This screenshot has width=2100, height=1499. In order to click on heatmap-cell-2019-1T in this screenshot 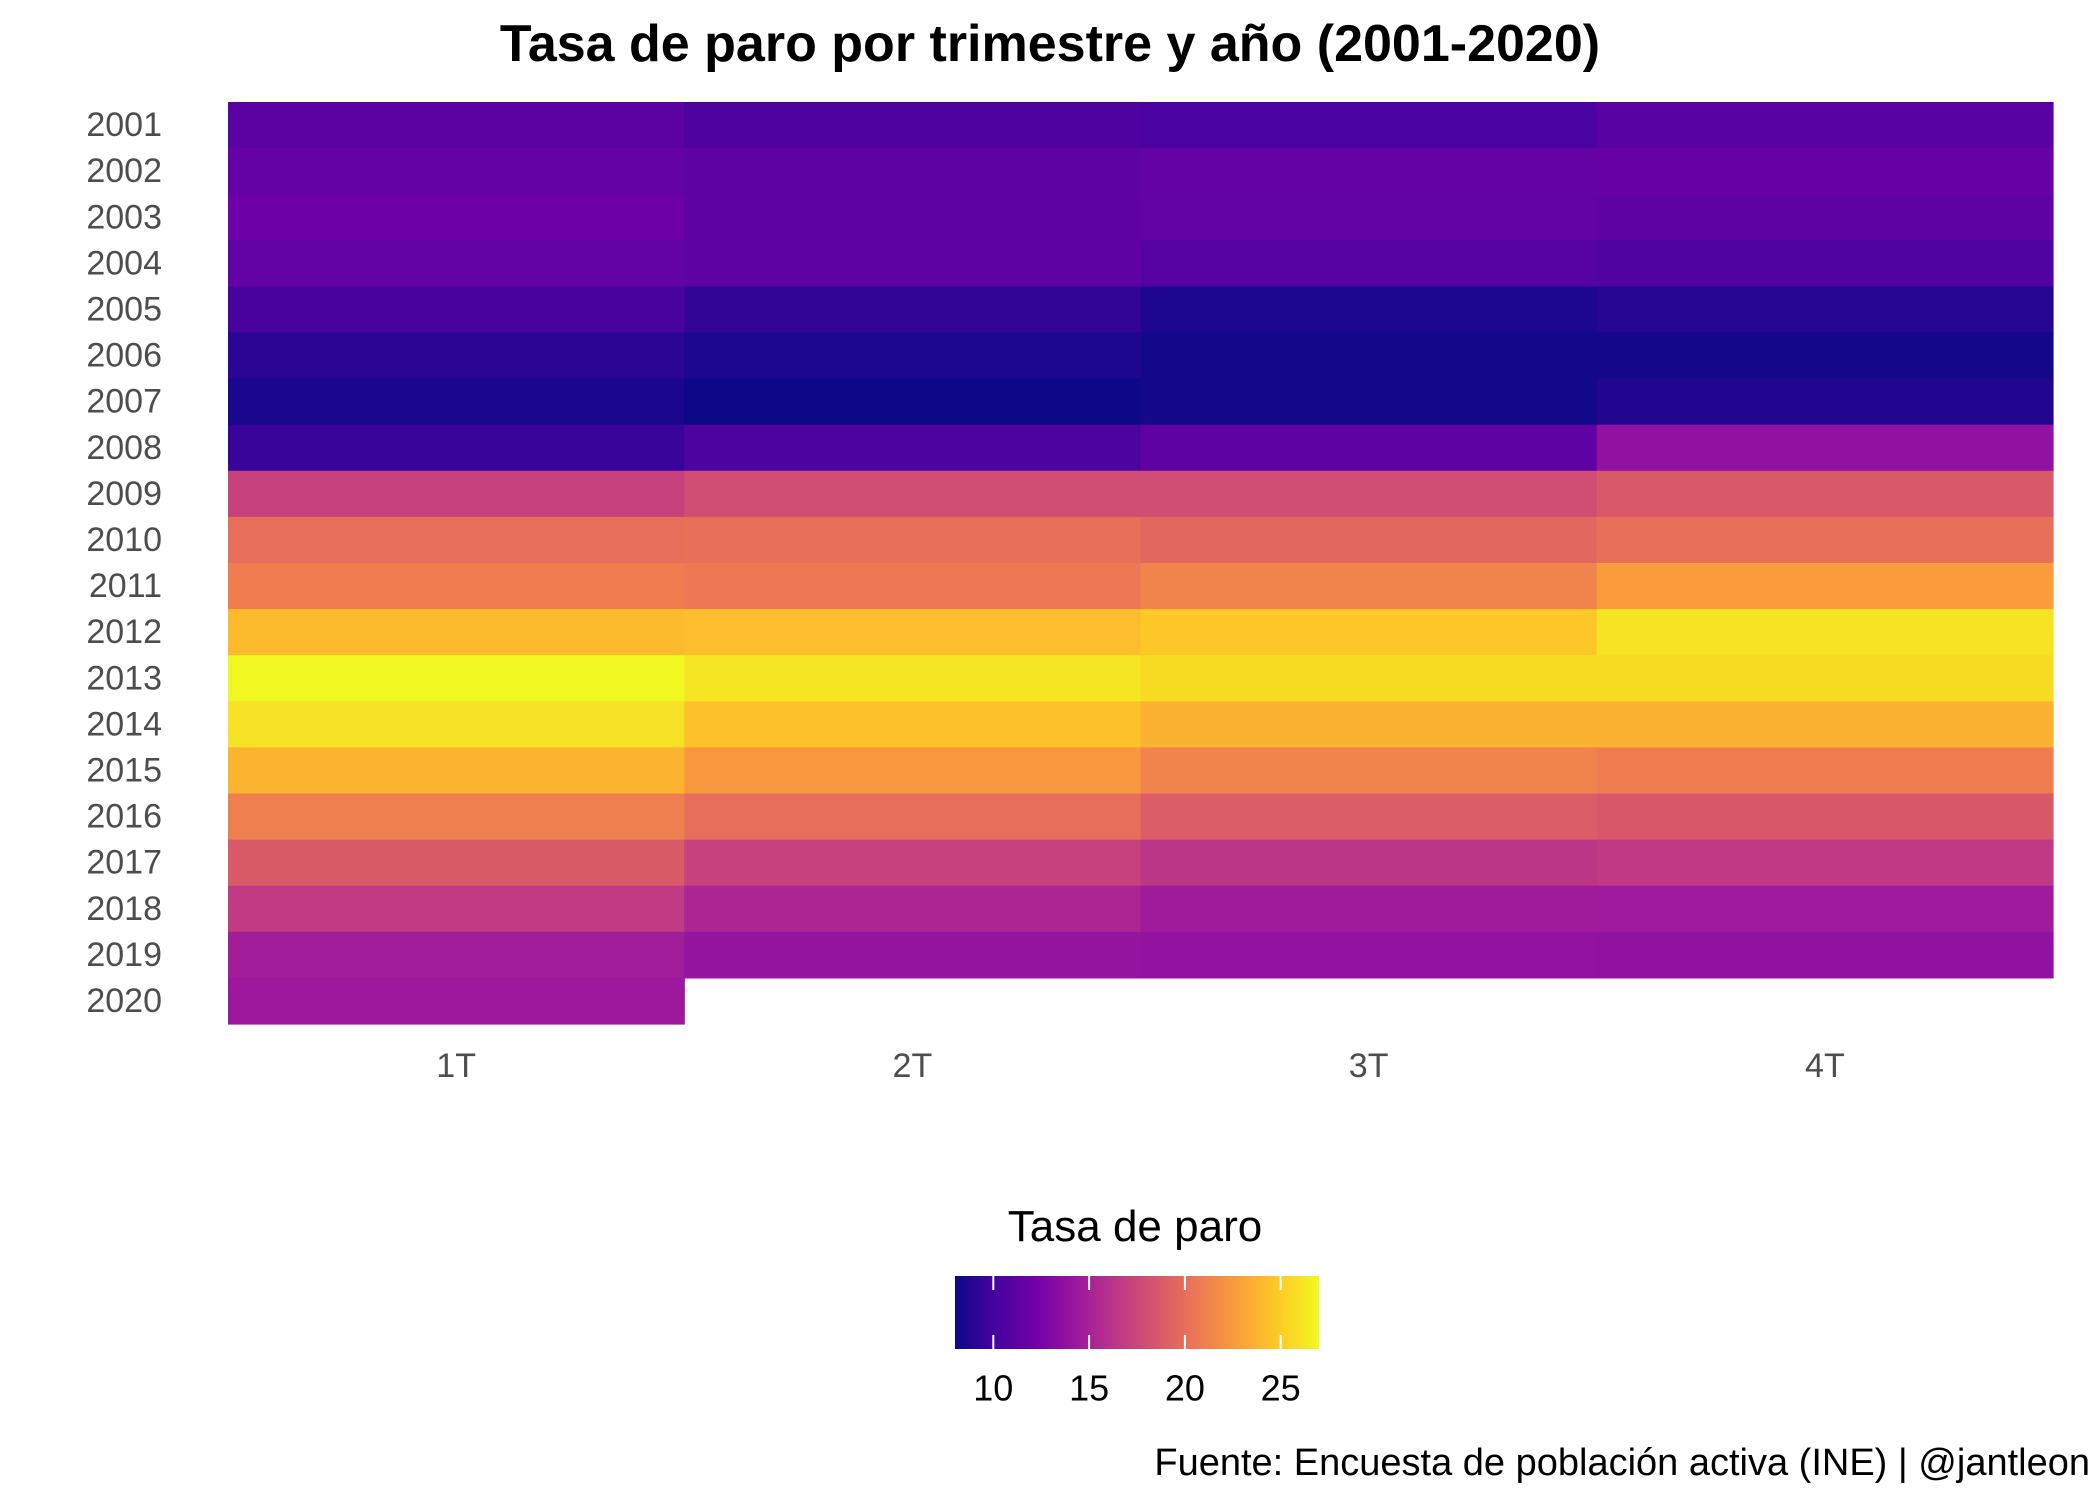, I will do `click(456, 955)`.